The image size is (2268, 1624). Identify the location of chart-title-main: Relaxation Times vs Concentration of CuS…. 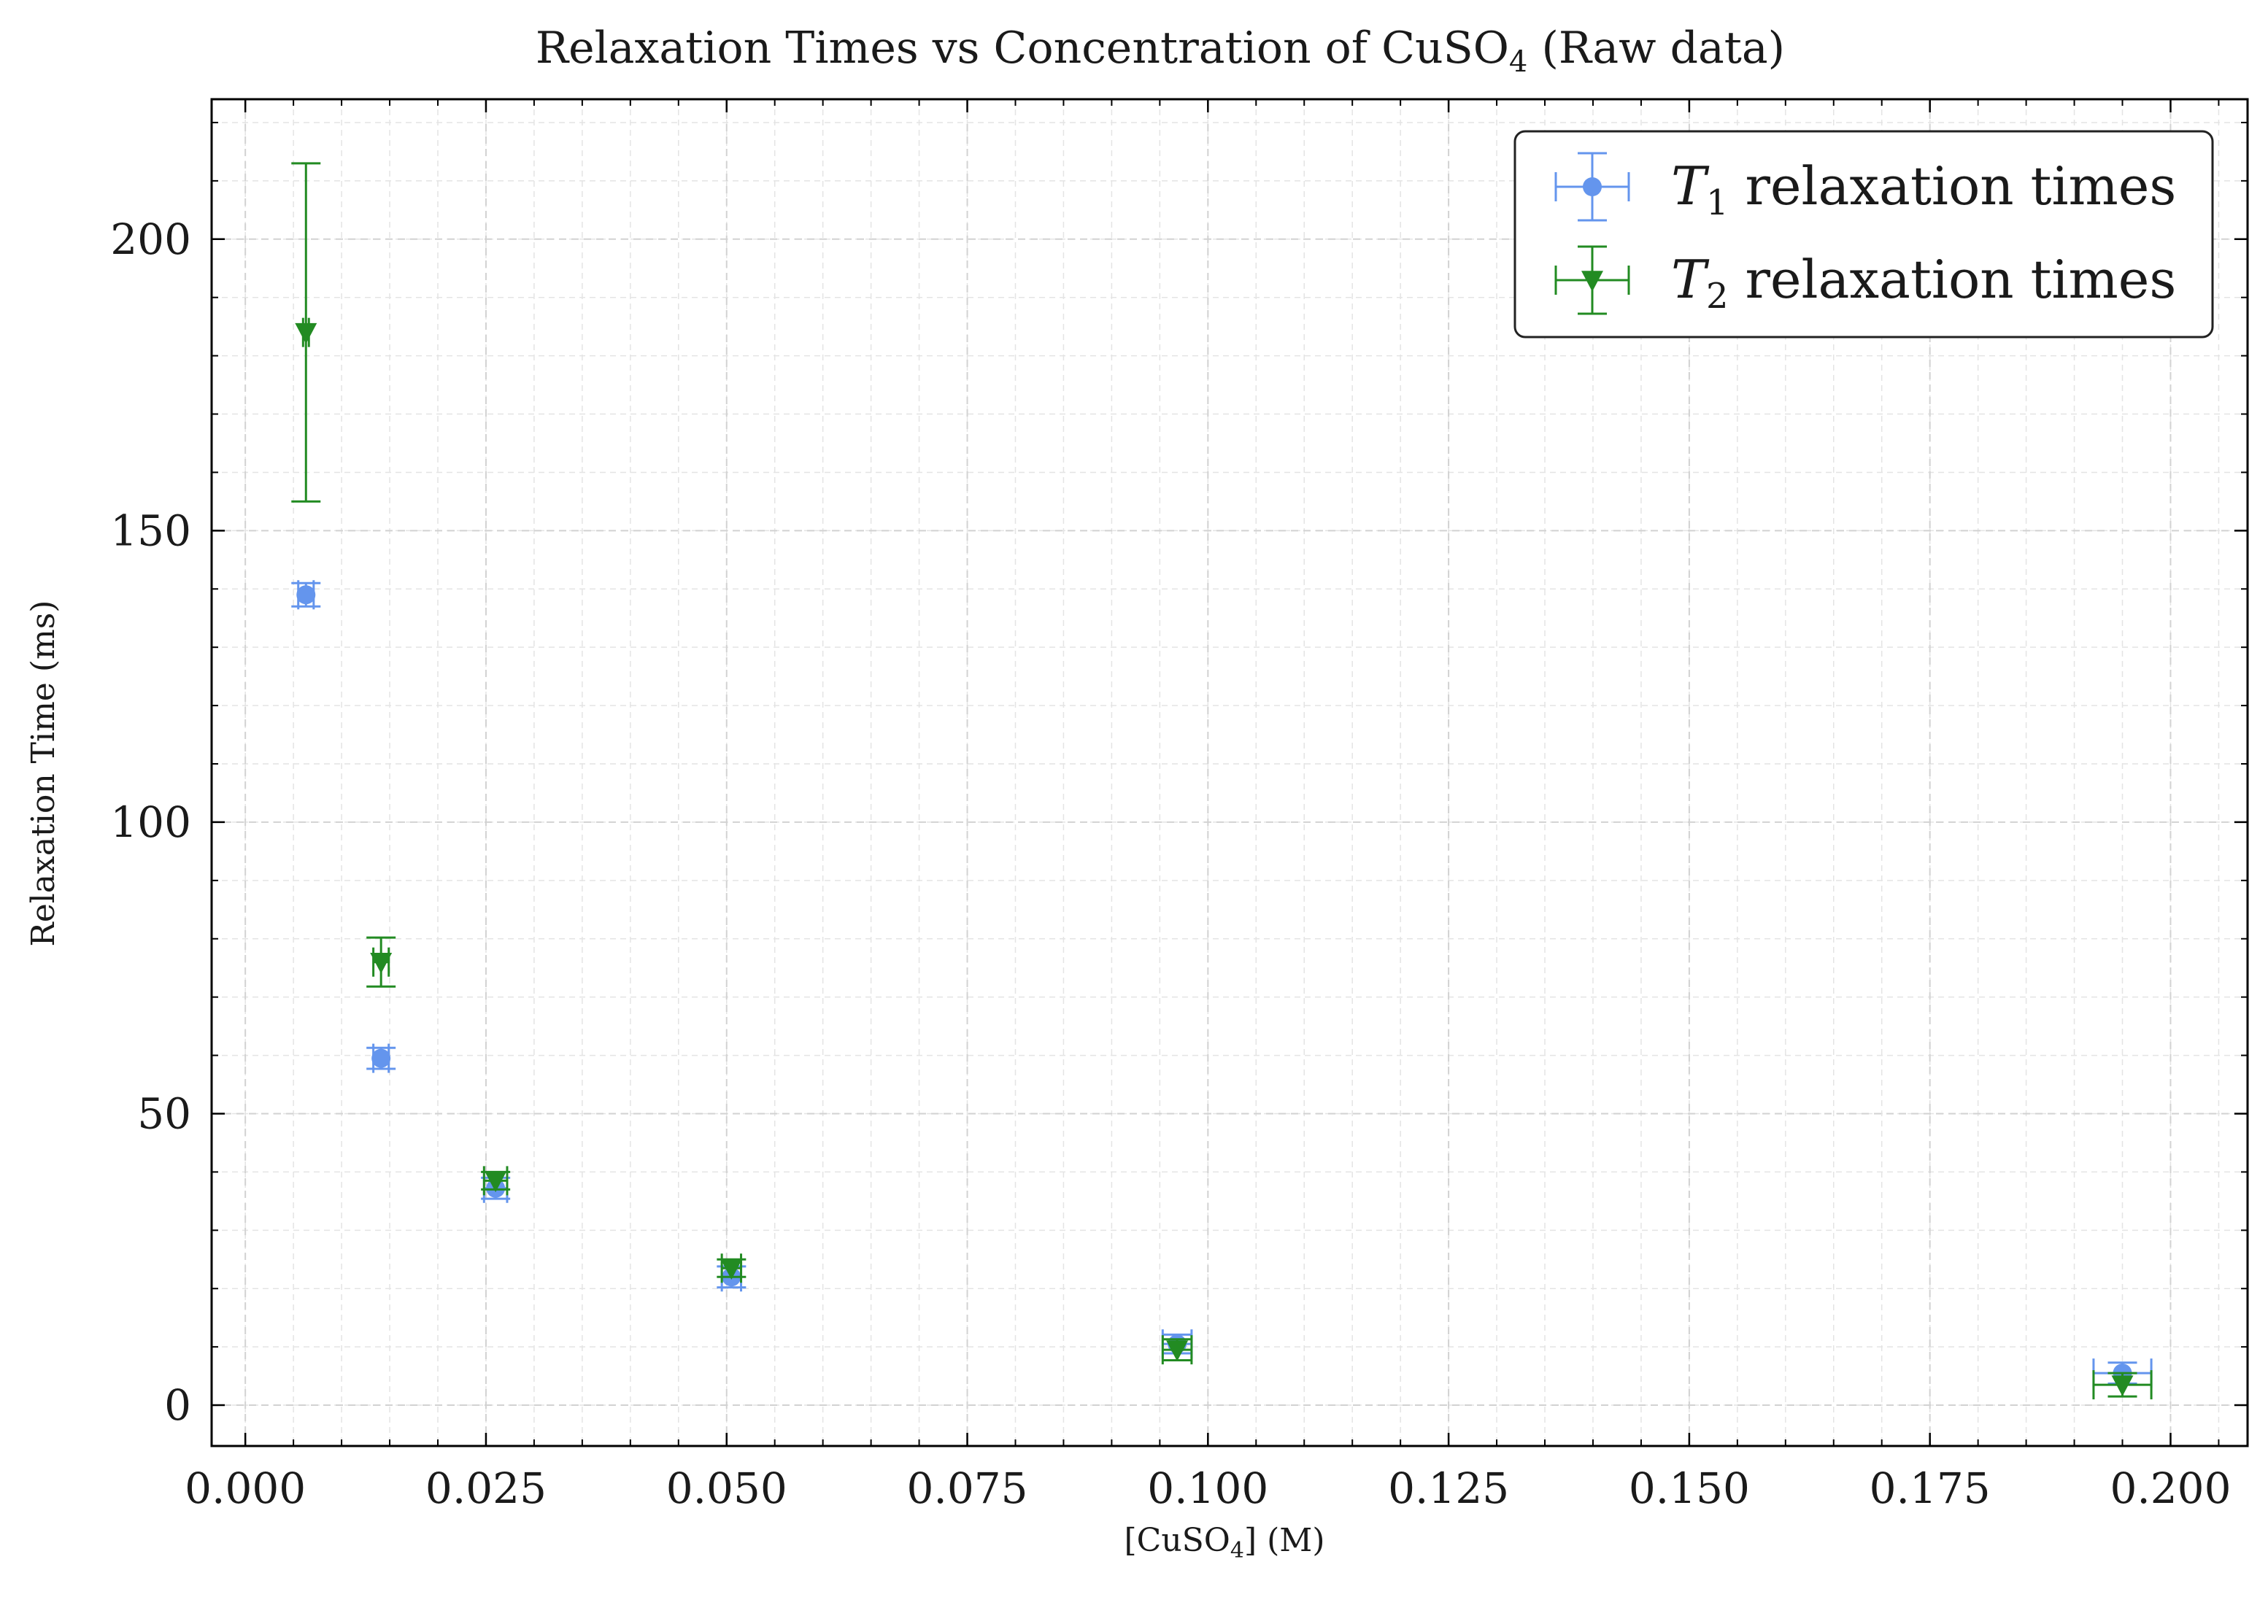
(1022, 48).